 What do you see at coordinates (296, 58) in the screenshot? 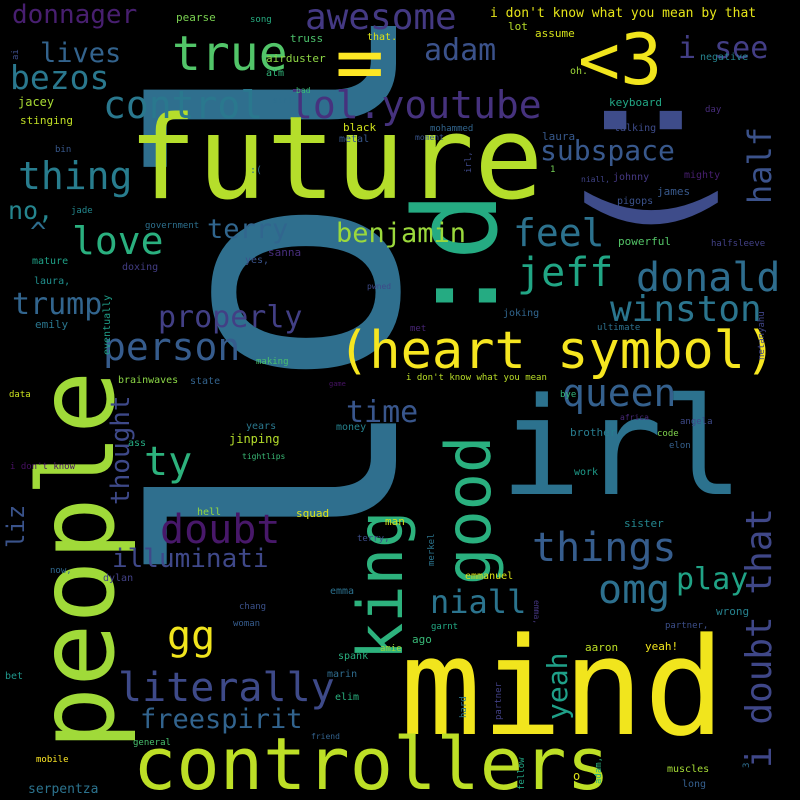
I see `word: airduster` at bounding box center [296, 58].